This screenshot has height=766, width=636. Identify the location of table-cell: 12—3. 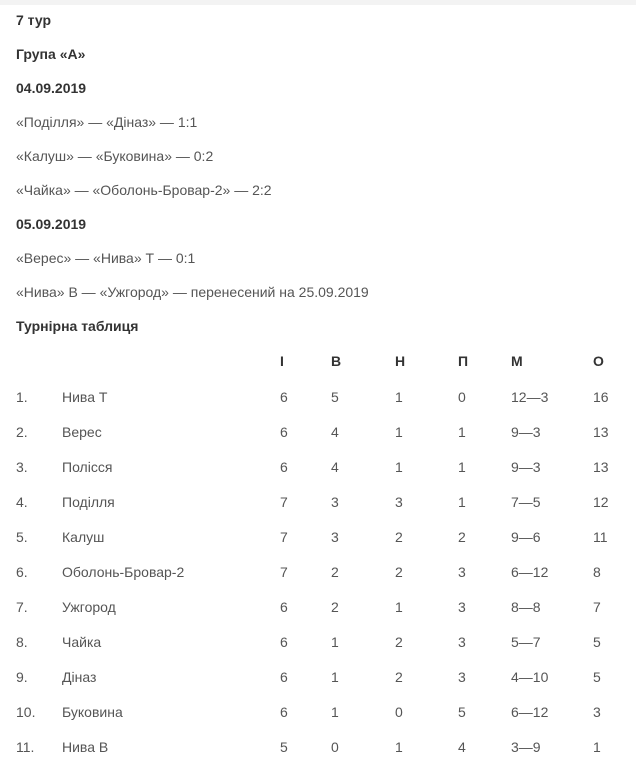
(530, 396).